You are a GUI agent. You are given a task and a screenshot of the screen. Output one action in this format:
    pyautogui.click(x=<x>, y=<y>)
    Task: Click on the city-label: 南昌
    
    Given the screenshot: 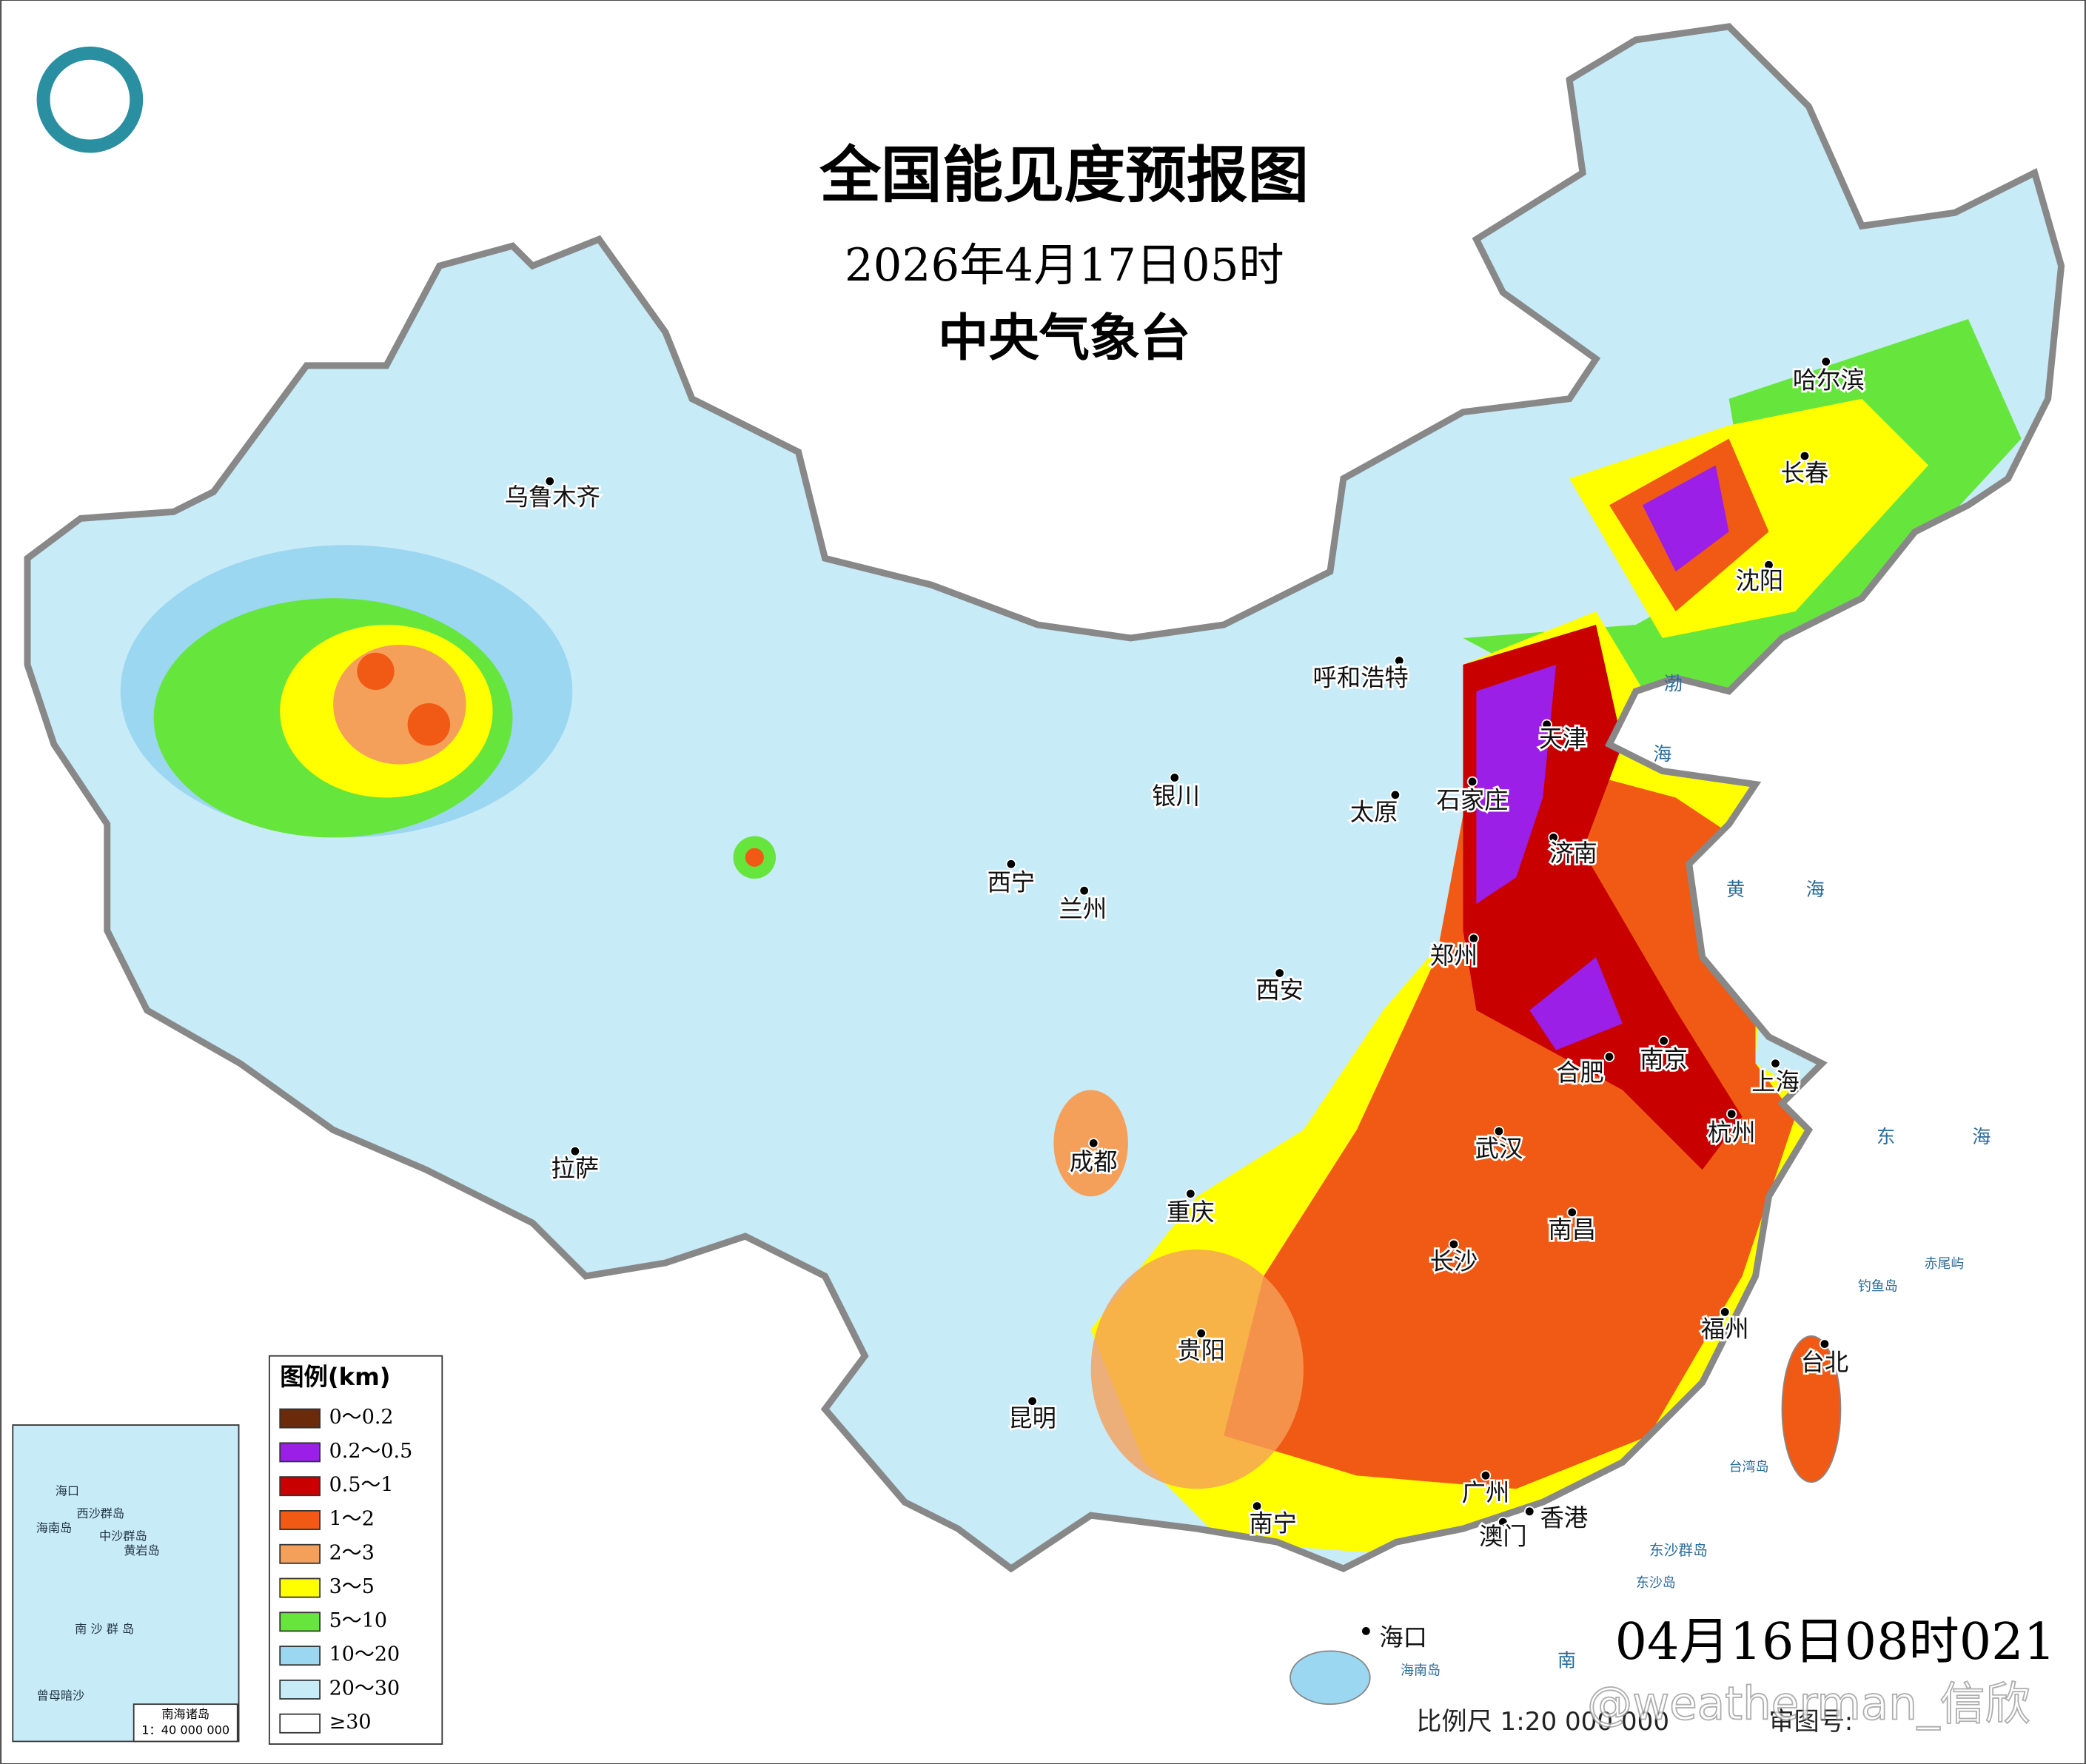 What is the action you would take?
    pyautogui.click(x=1572, y=1229)
    